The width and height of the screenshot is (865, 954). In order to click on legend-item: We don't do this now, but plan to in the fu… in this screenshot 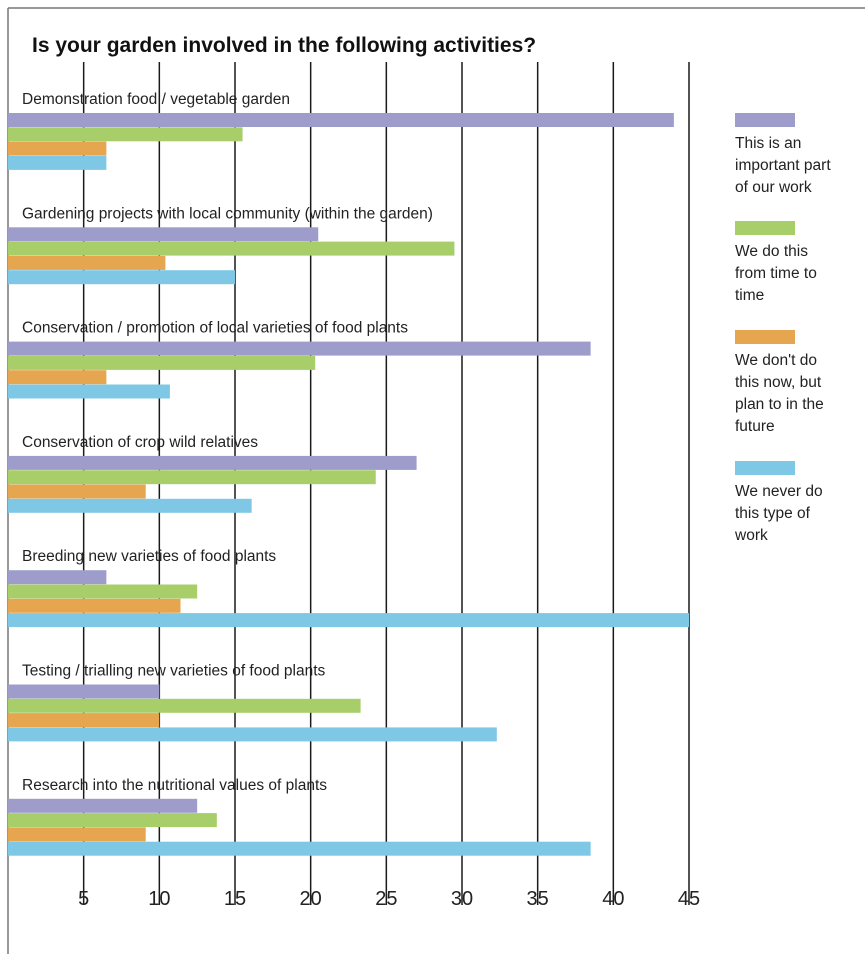, I will do `click(797, 384)`.